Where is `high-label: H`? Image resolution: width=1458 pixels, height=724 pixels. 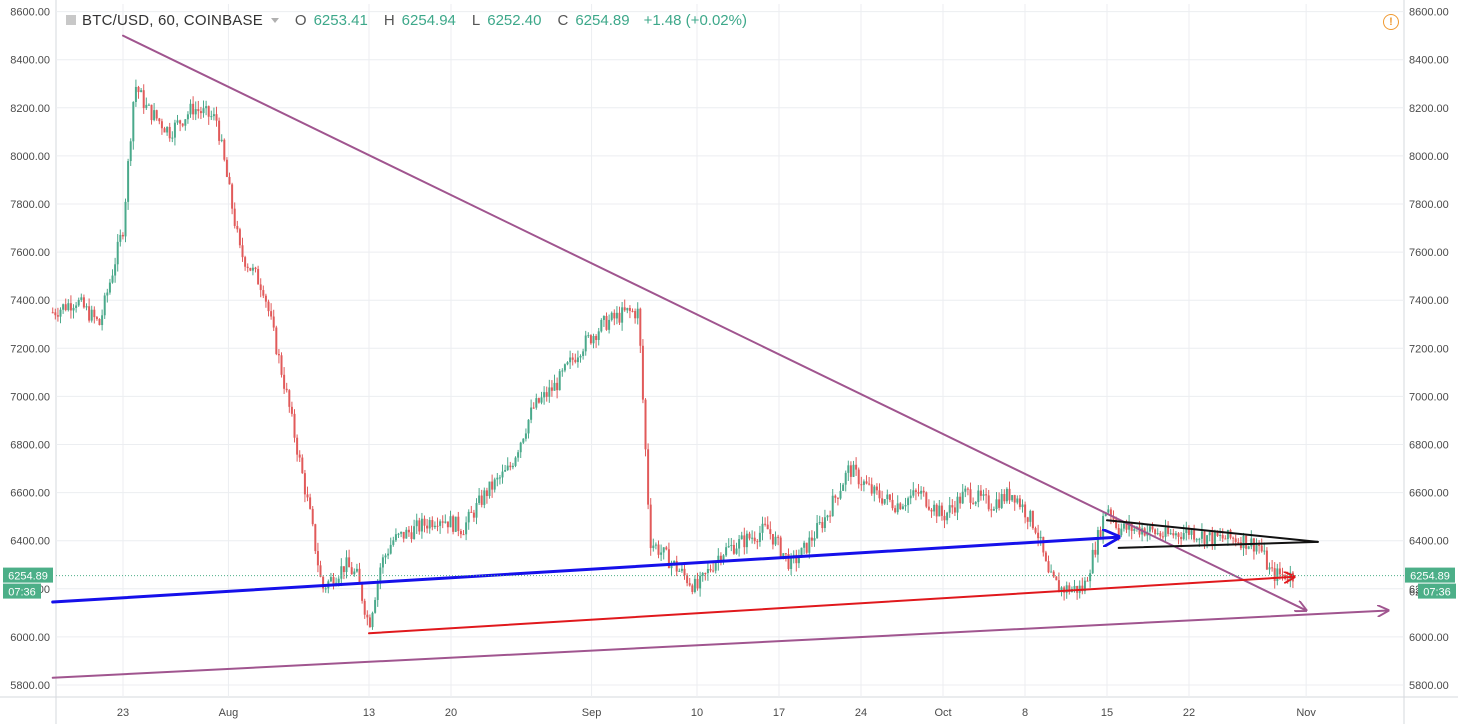 high-label: H is located at coordinates (389, 20).